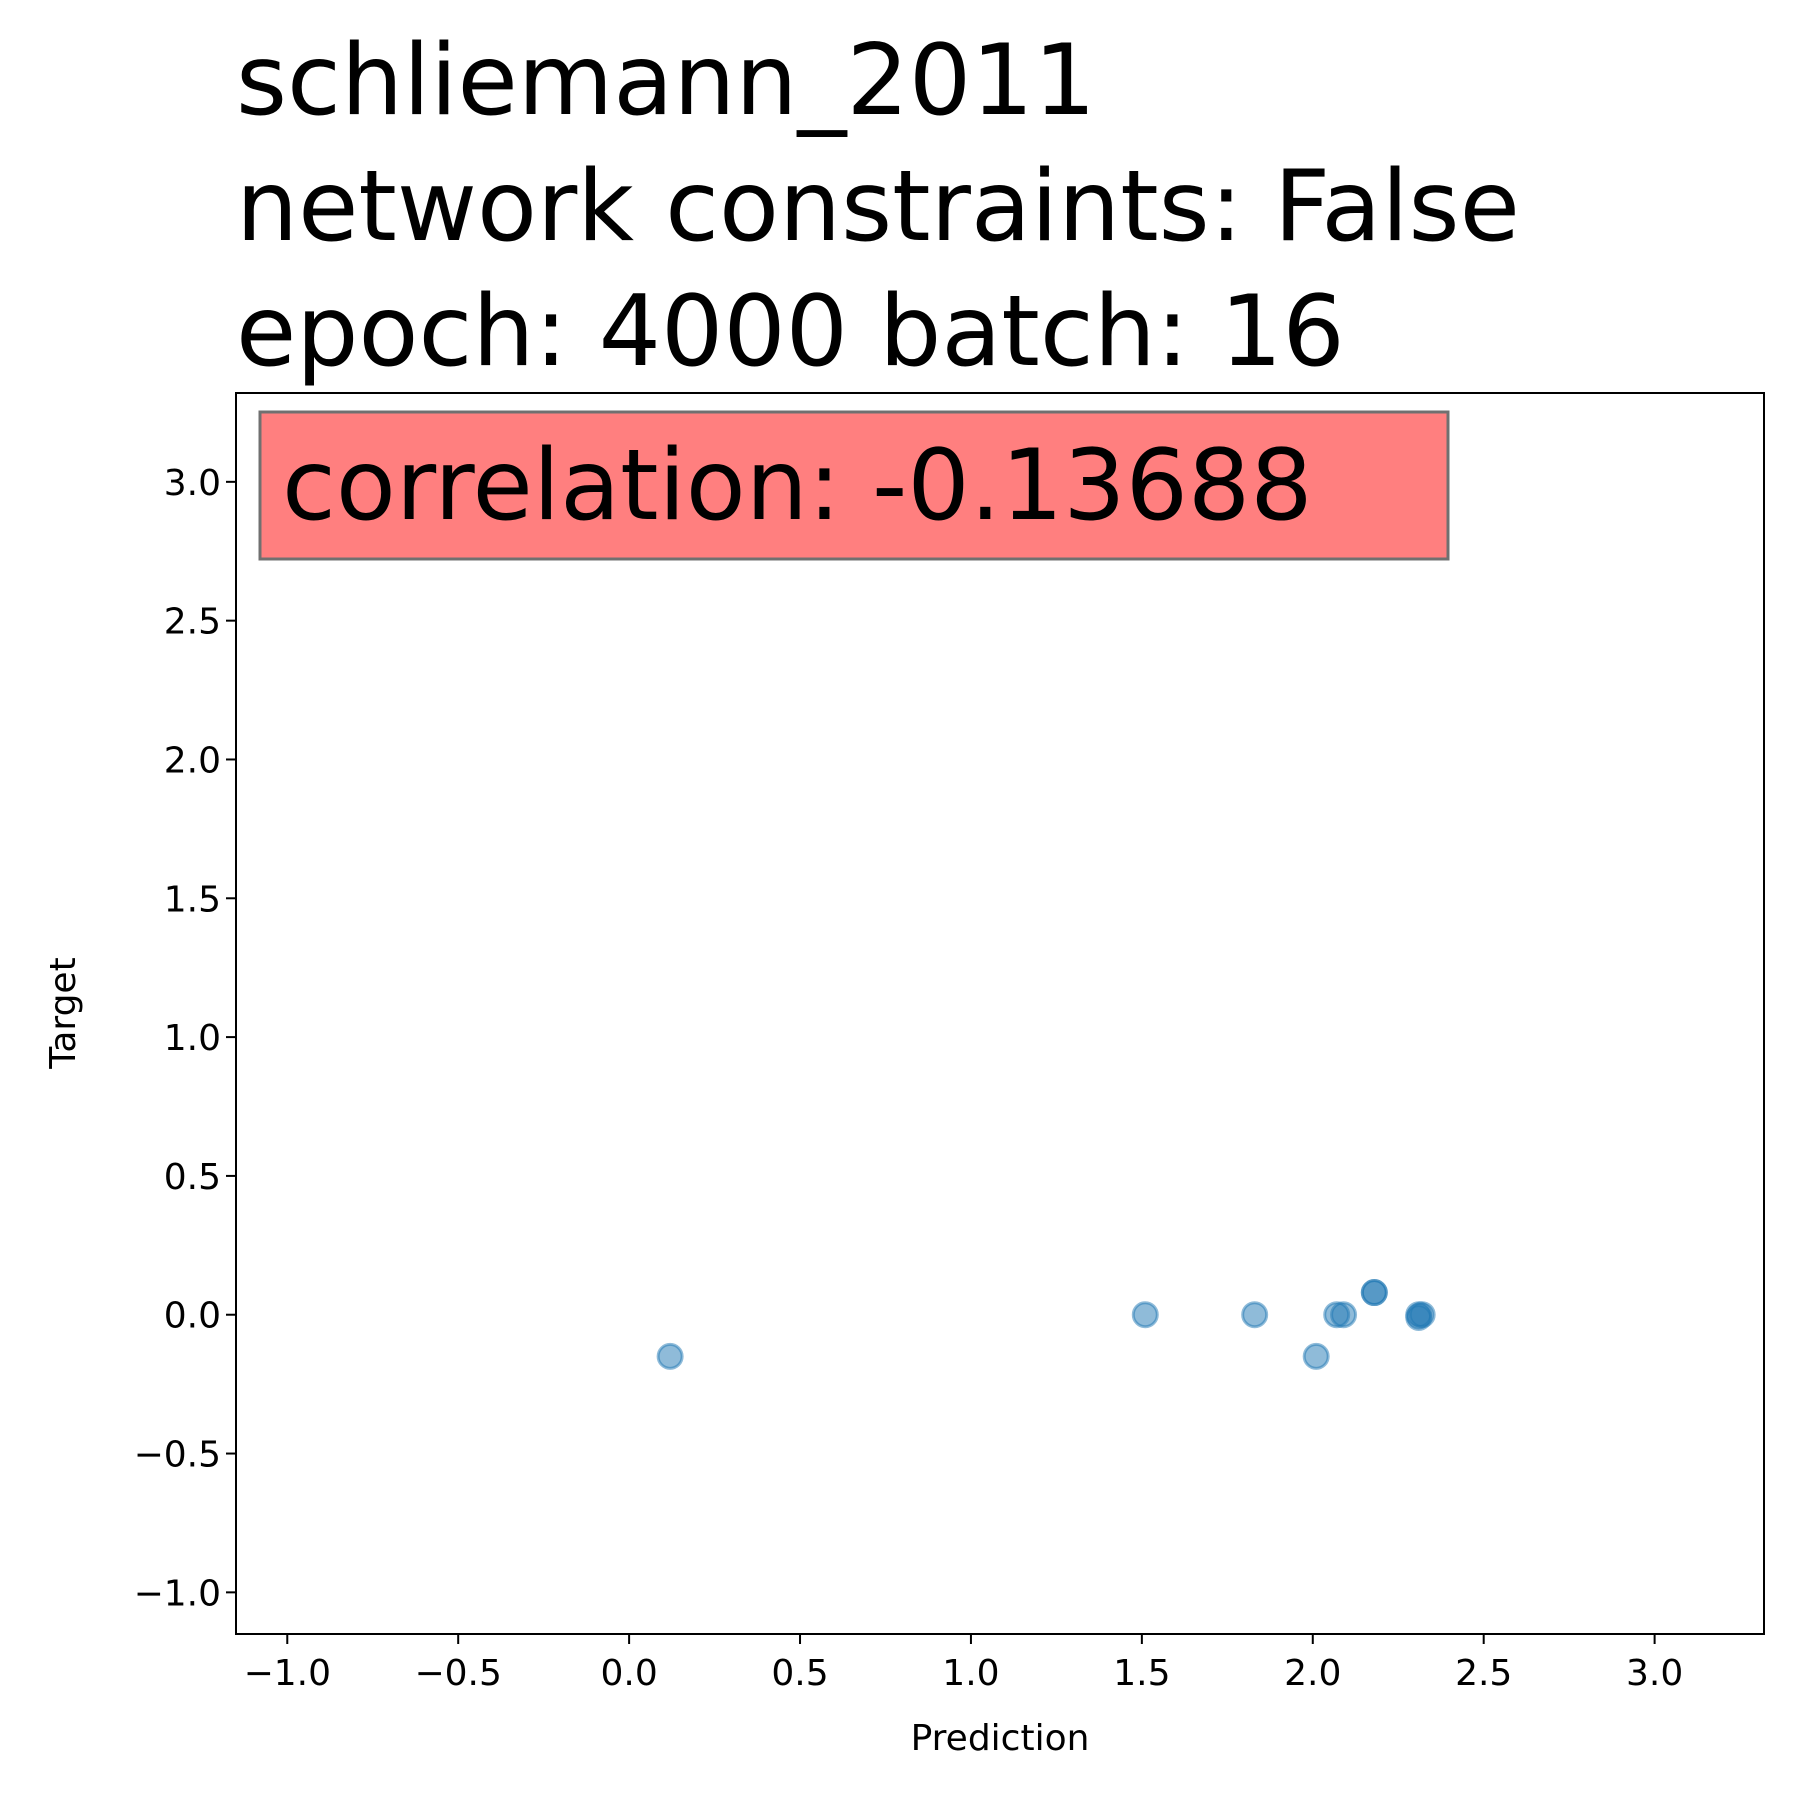 Image resolution: width=1800 pixels, height=1800 pixels. I want to click on x-axis-label: Prediction, so click(1000, 1738).